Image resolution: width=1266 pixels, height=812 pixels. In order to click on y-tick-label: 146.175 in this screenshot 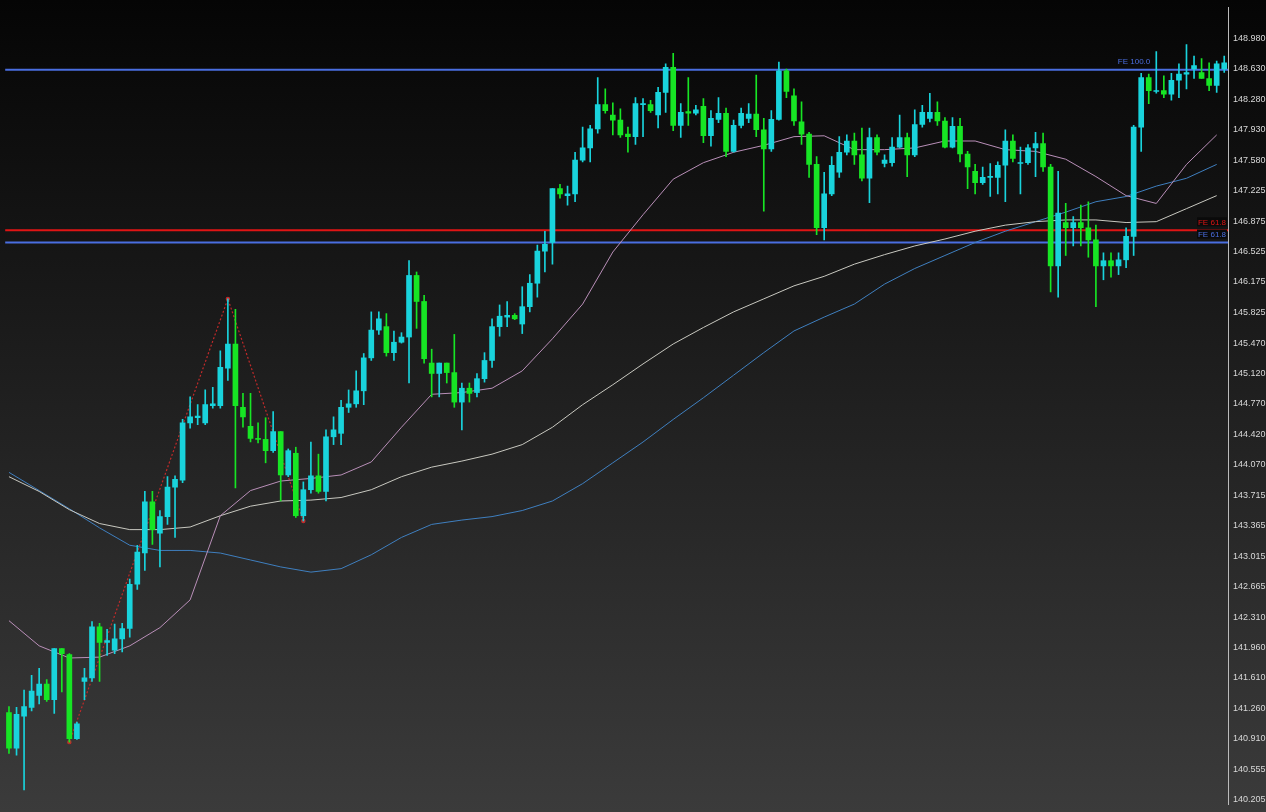, I will do `click(1249, 281)`.